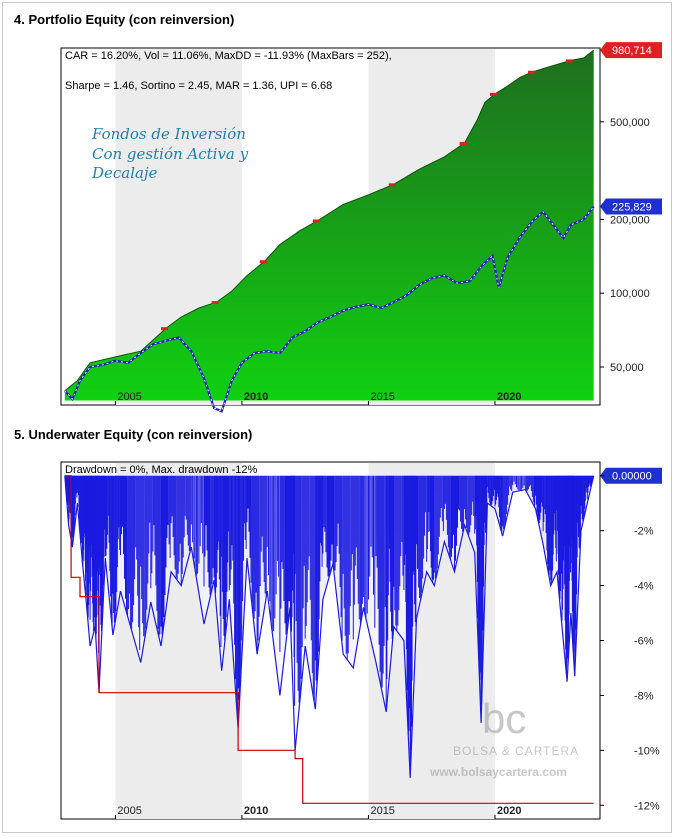 This screenshot has height=837, width=676. What do you see at coordinates (644, 587) in the screenshot?
I see `underwater-y-tick-label: -4%` at bounding box center [644, 587].